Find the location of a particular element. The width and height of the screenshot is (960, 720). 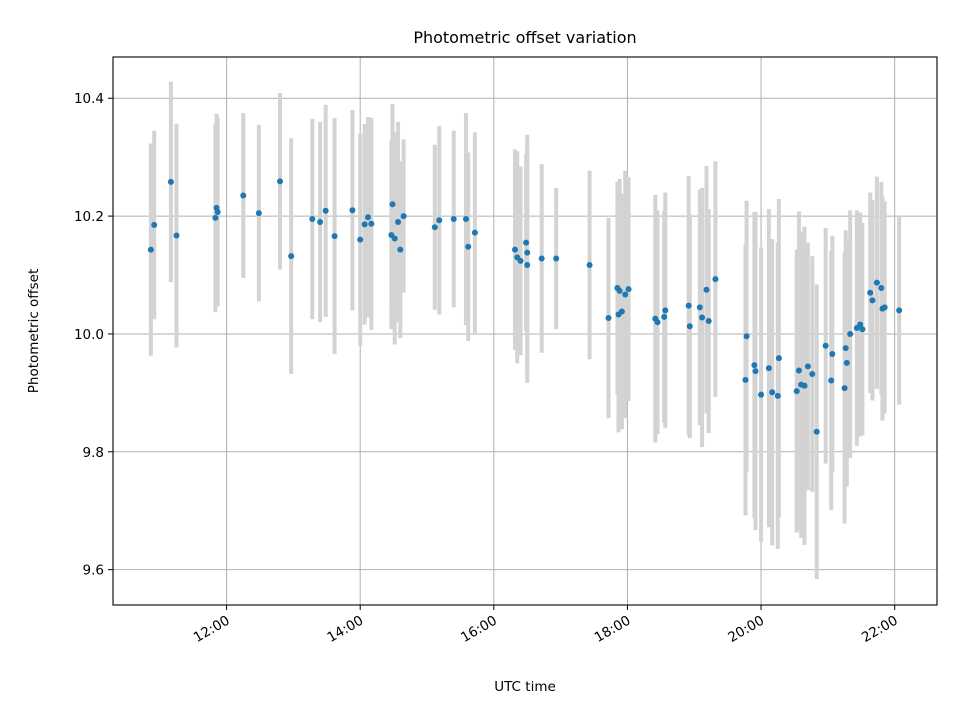

y-tick-label: 10.4 is located at coordinates (89, 99).